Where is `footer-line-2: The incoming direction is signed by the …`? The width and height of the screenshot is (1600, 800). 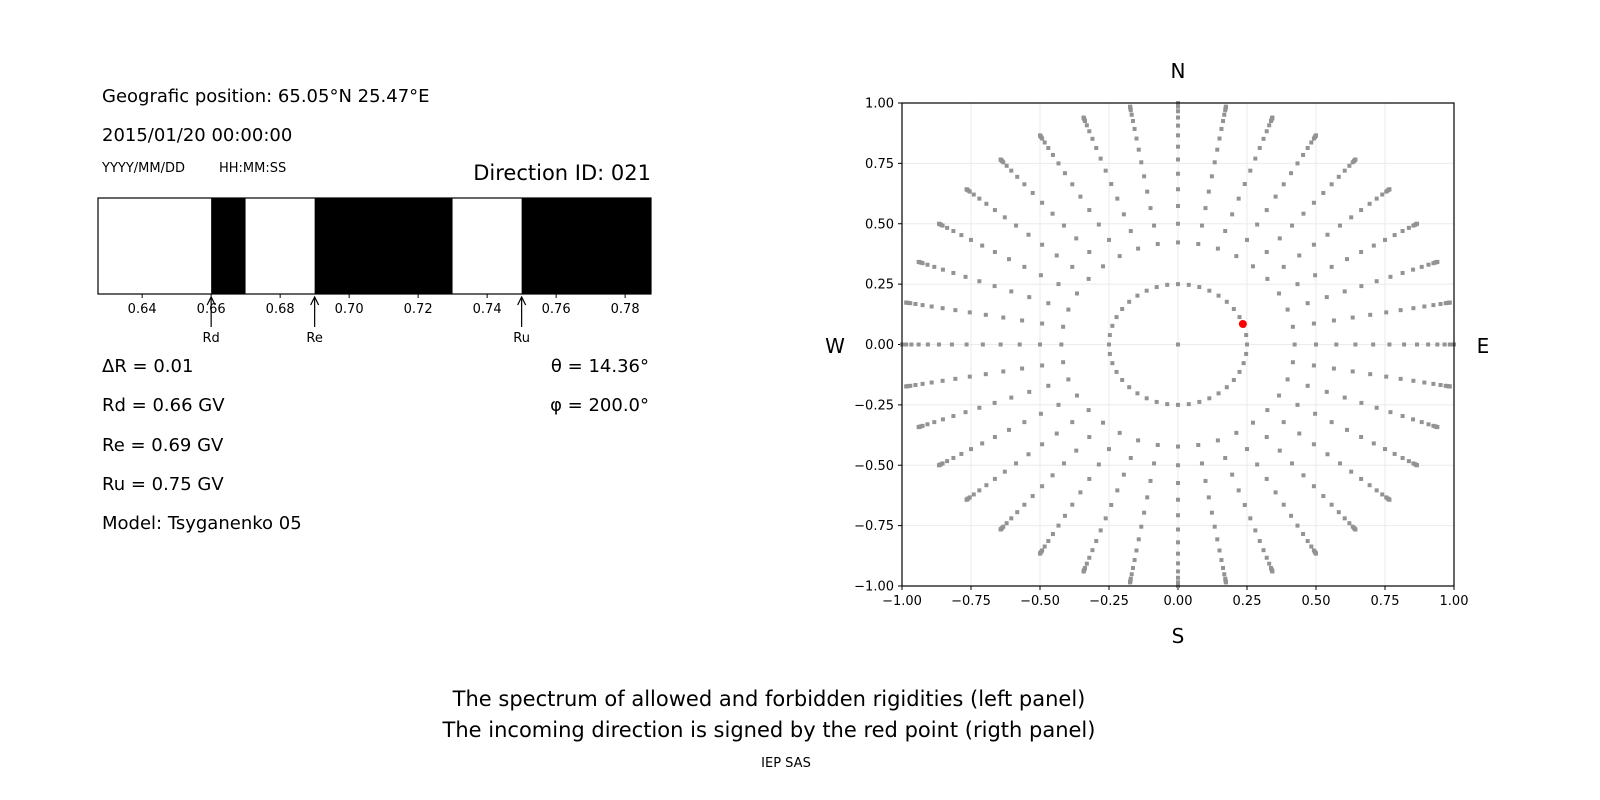 footer-line-2: The incoming direction is signed by the … is located at coordinates (769, 730).